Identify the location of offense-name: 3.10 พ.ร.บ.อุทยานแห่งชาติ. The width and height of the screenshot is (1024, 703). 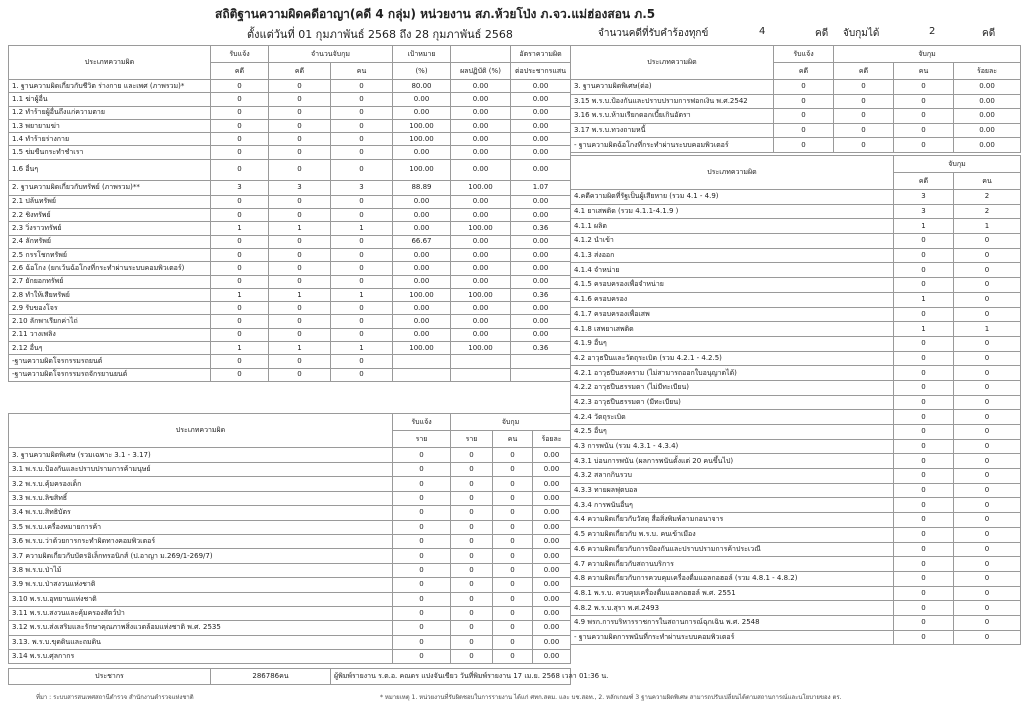
(200, 599).